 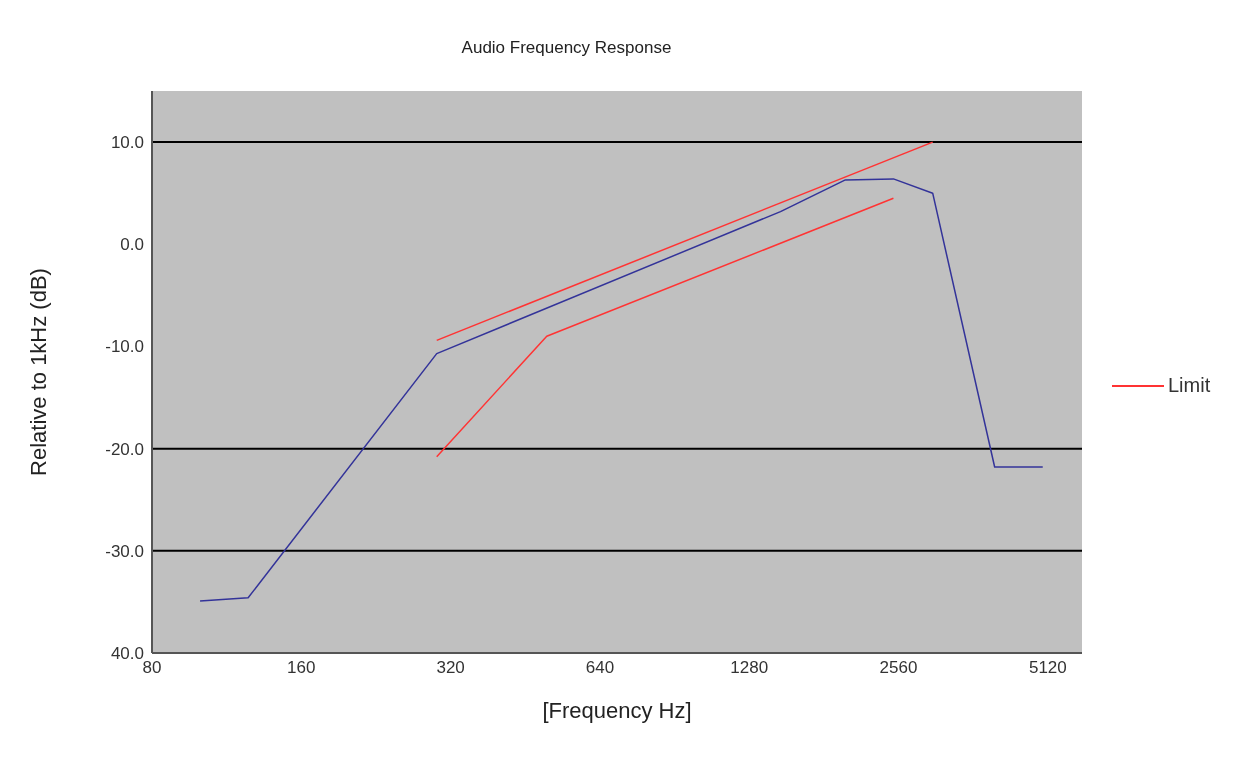 What do you see at coordinates (124, 449) in the screenshot?
I see `y-tick-label: -20.0` at bounding box center [124, 449].